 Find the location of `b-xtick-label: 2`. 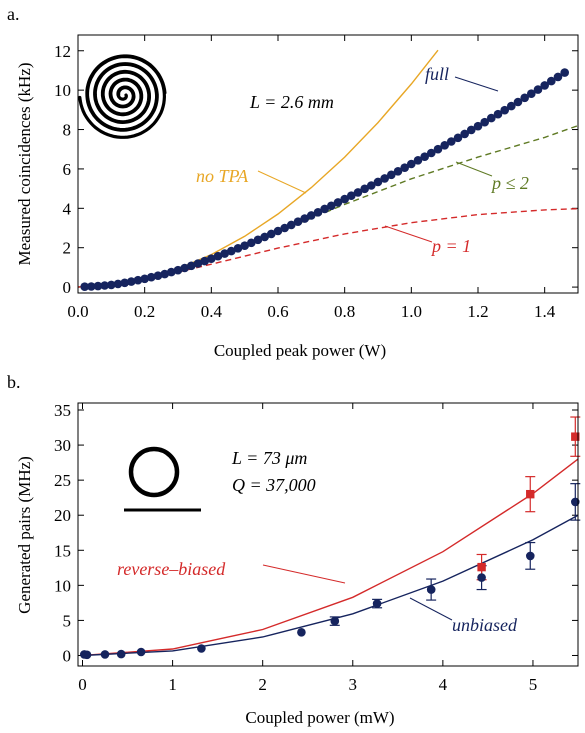

b-xtick-label: 2 is located at coordinates (262, 684).